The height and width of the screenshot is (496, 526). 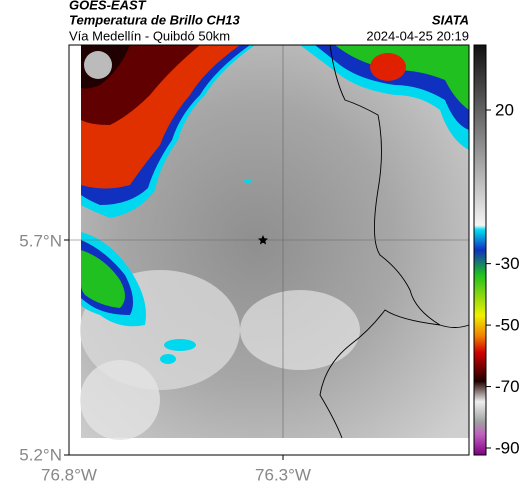 I want to click on colorbar-ticks: 20 -30 -50 -70 -90, so click(x=503, y=278).